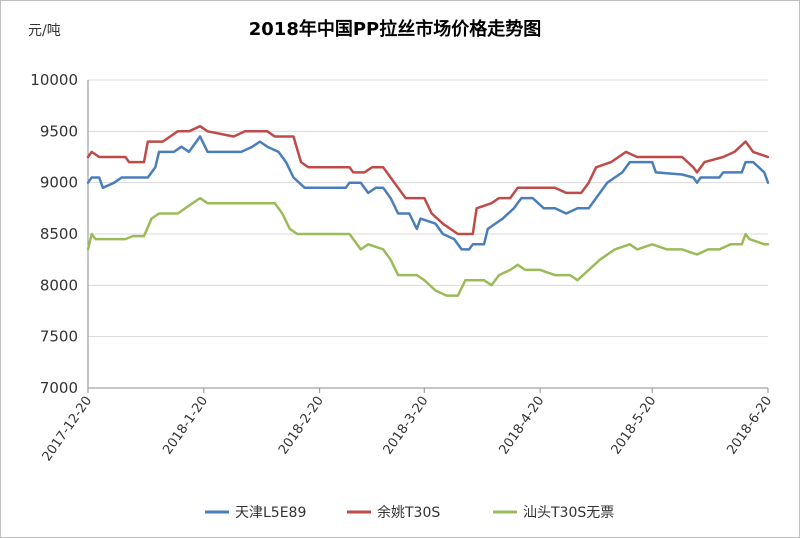 The height and width of the screenshot is (538, 800). What do you see at coordinates (59, 388) in the screenshot?
I see `y-tick-label: 7000` at bounding box center [59, 388].